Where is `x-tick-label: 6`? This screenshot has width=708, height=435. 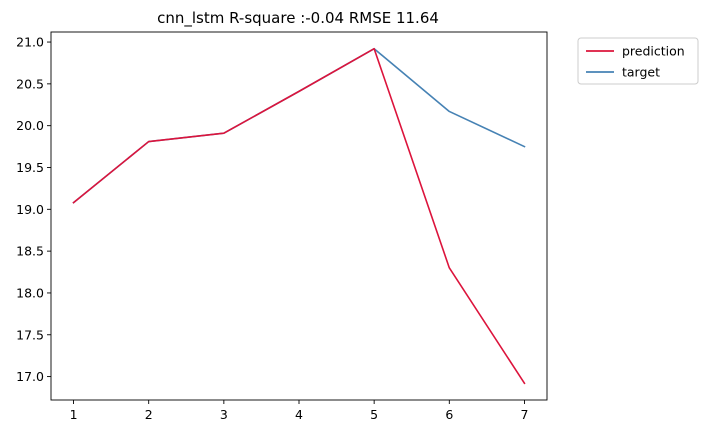
x-tick-label: 6 is located at coordinates (449, 414).